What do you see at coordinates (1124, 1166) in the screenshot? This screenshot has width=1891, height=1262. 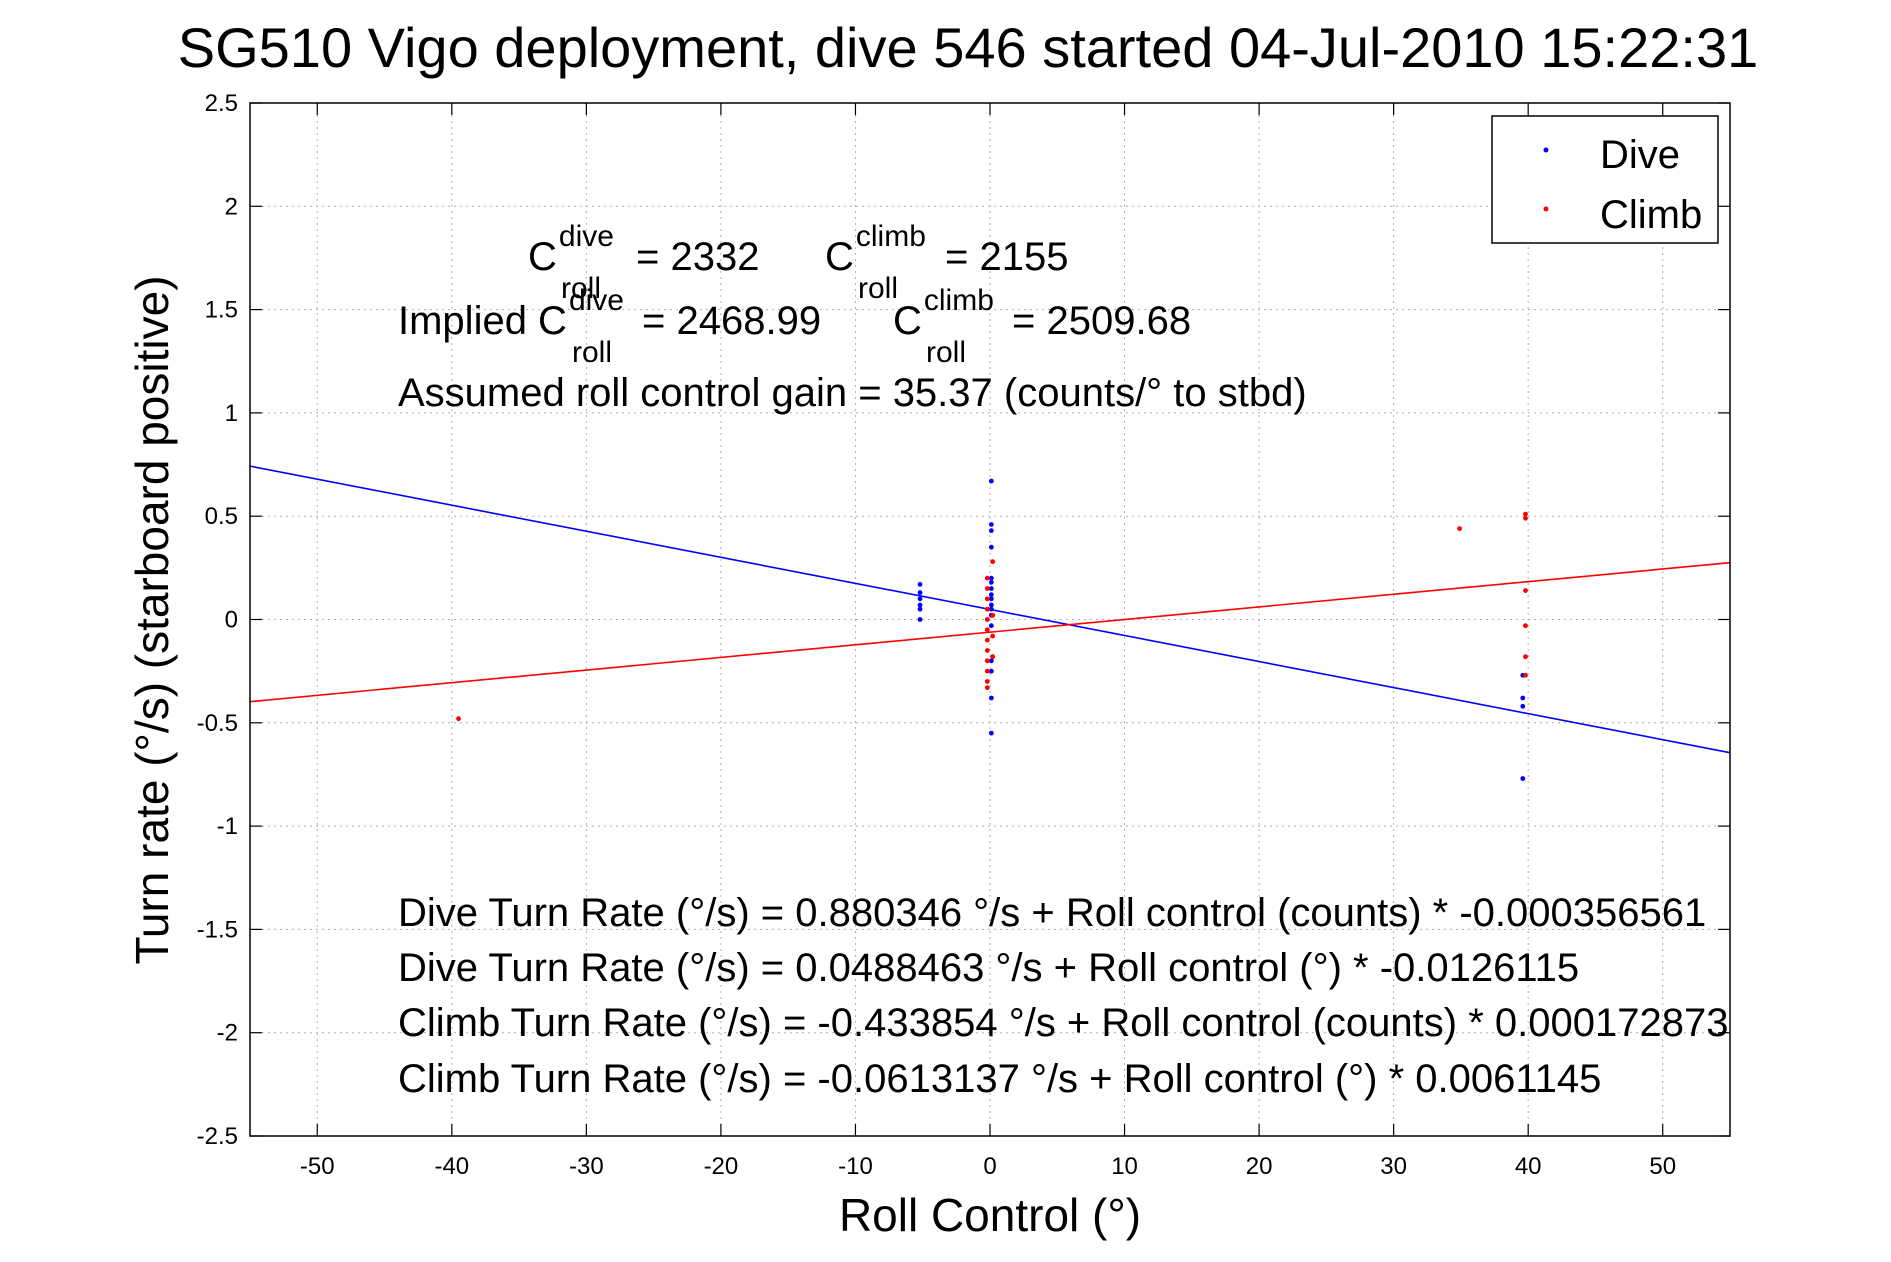 I see `x-tick-label: 10` at bounding box center [1124, 1166].